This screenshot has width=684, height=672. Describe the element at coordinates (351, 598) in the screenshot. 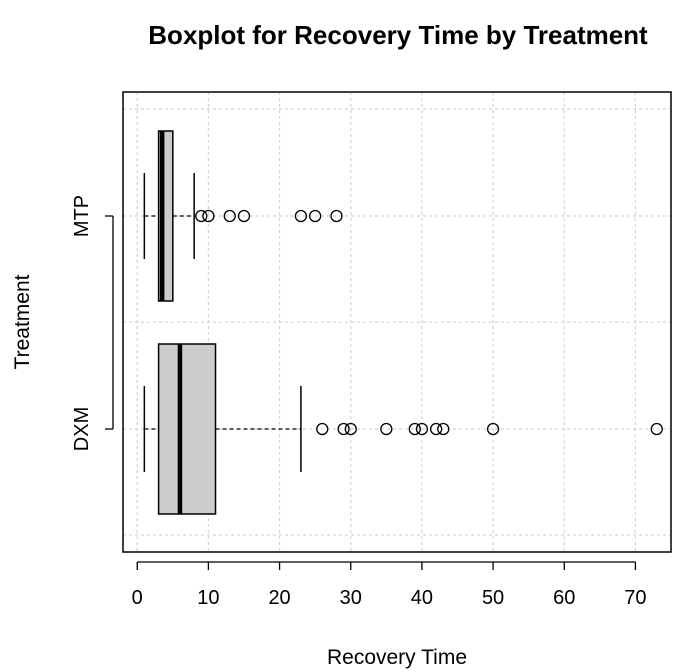

I see `x-tick-label: 30` at that location.